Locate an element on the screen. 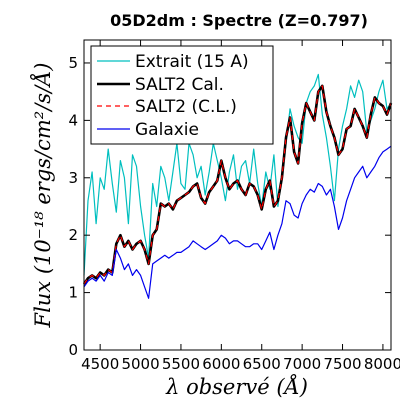 The width and height of the screenshot is (400, 400). y-tick-label: 4 is located at coordinates (73, 120).